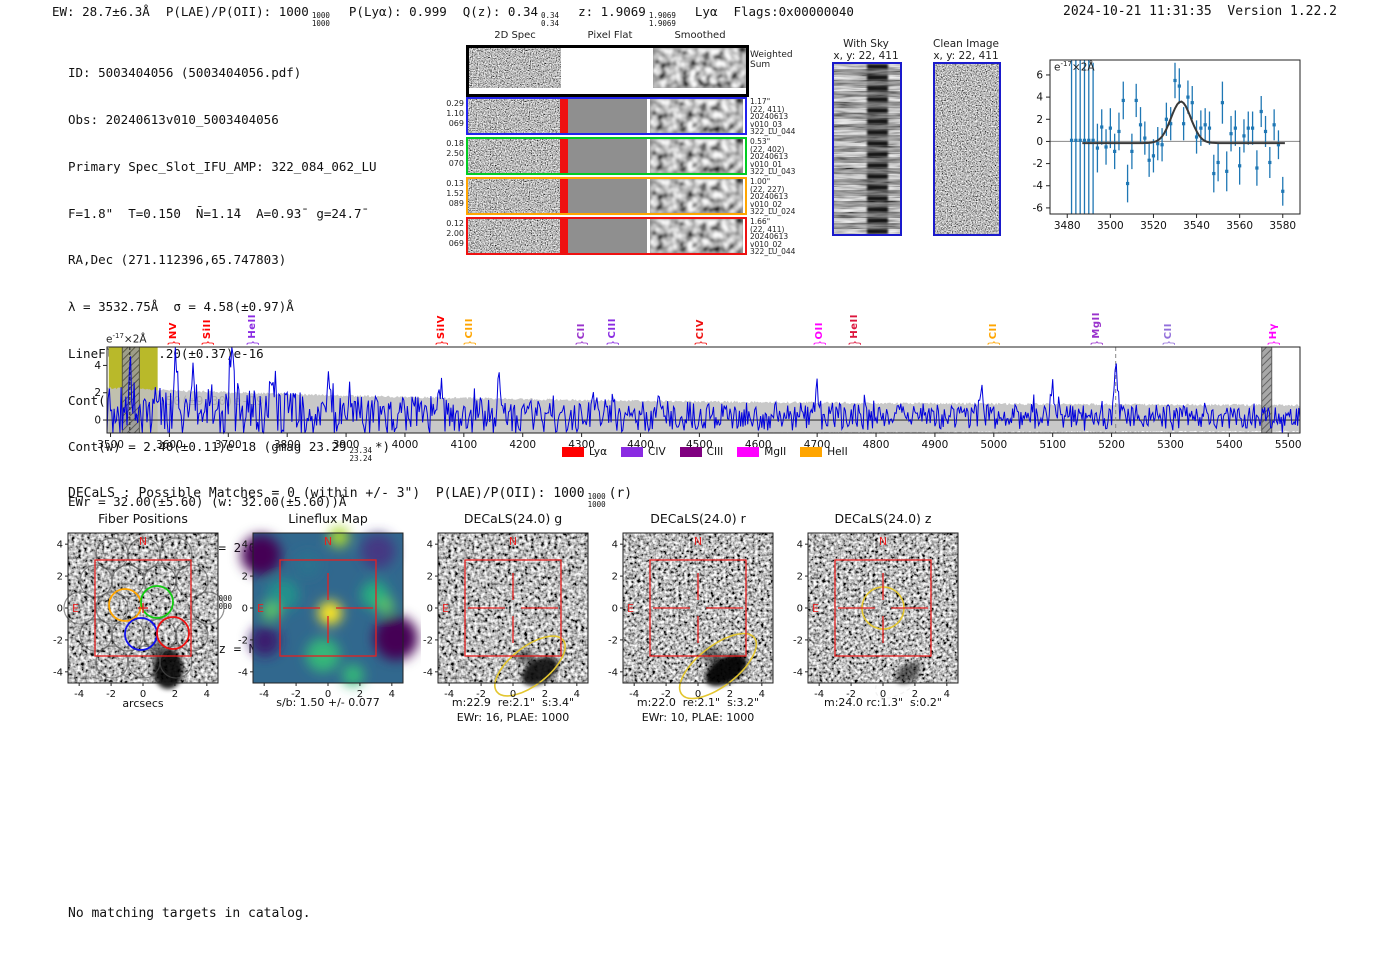 The width and height of the screenshot is (1400, 953). What do you see at coordinates (698, 518) in the screenshot?
I see `panel-title-r: DECaLS(24.0) r` at bounding box center [698, 518].